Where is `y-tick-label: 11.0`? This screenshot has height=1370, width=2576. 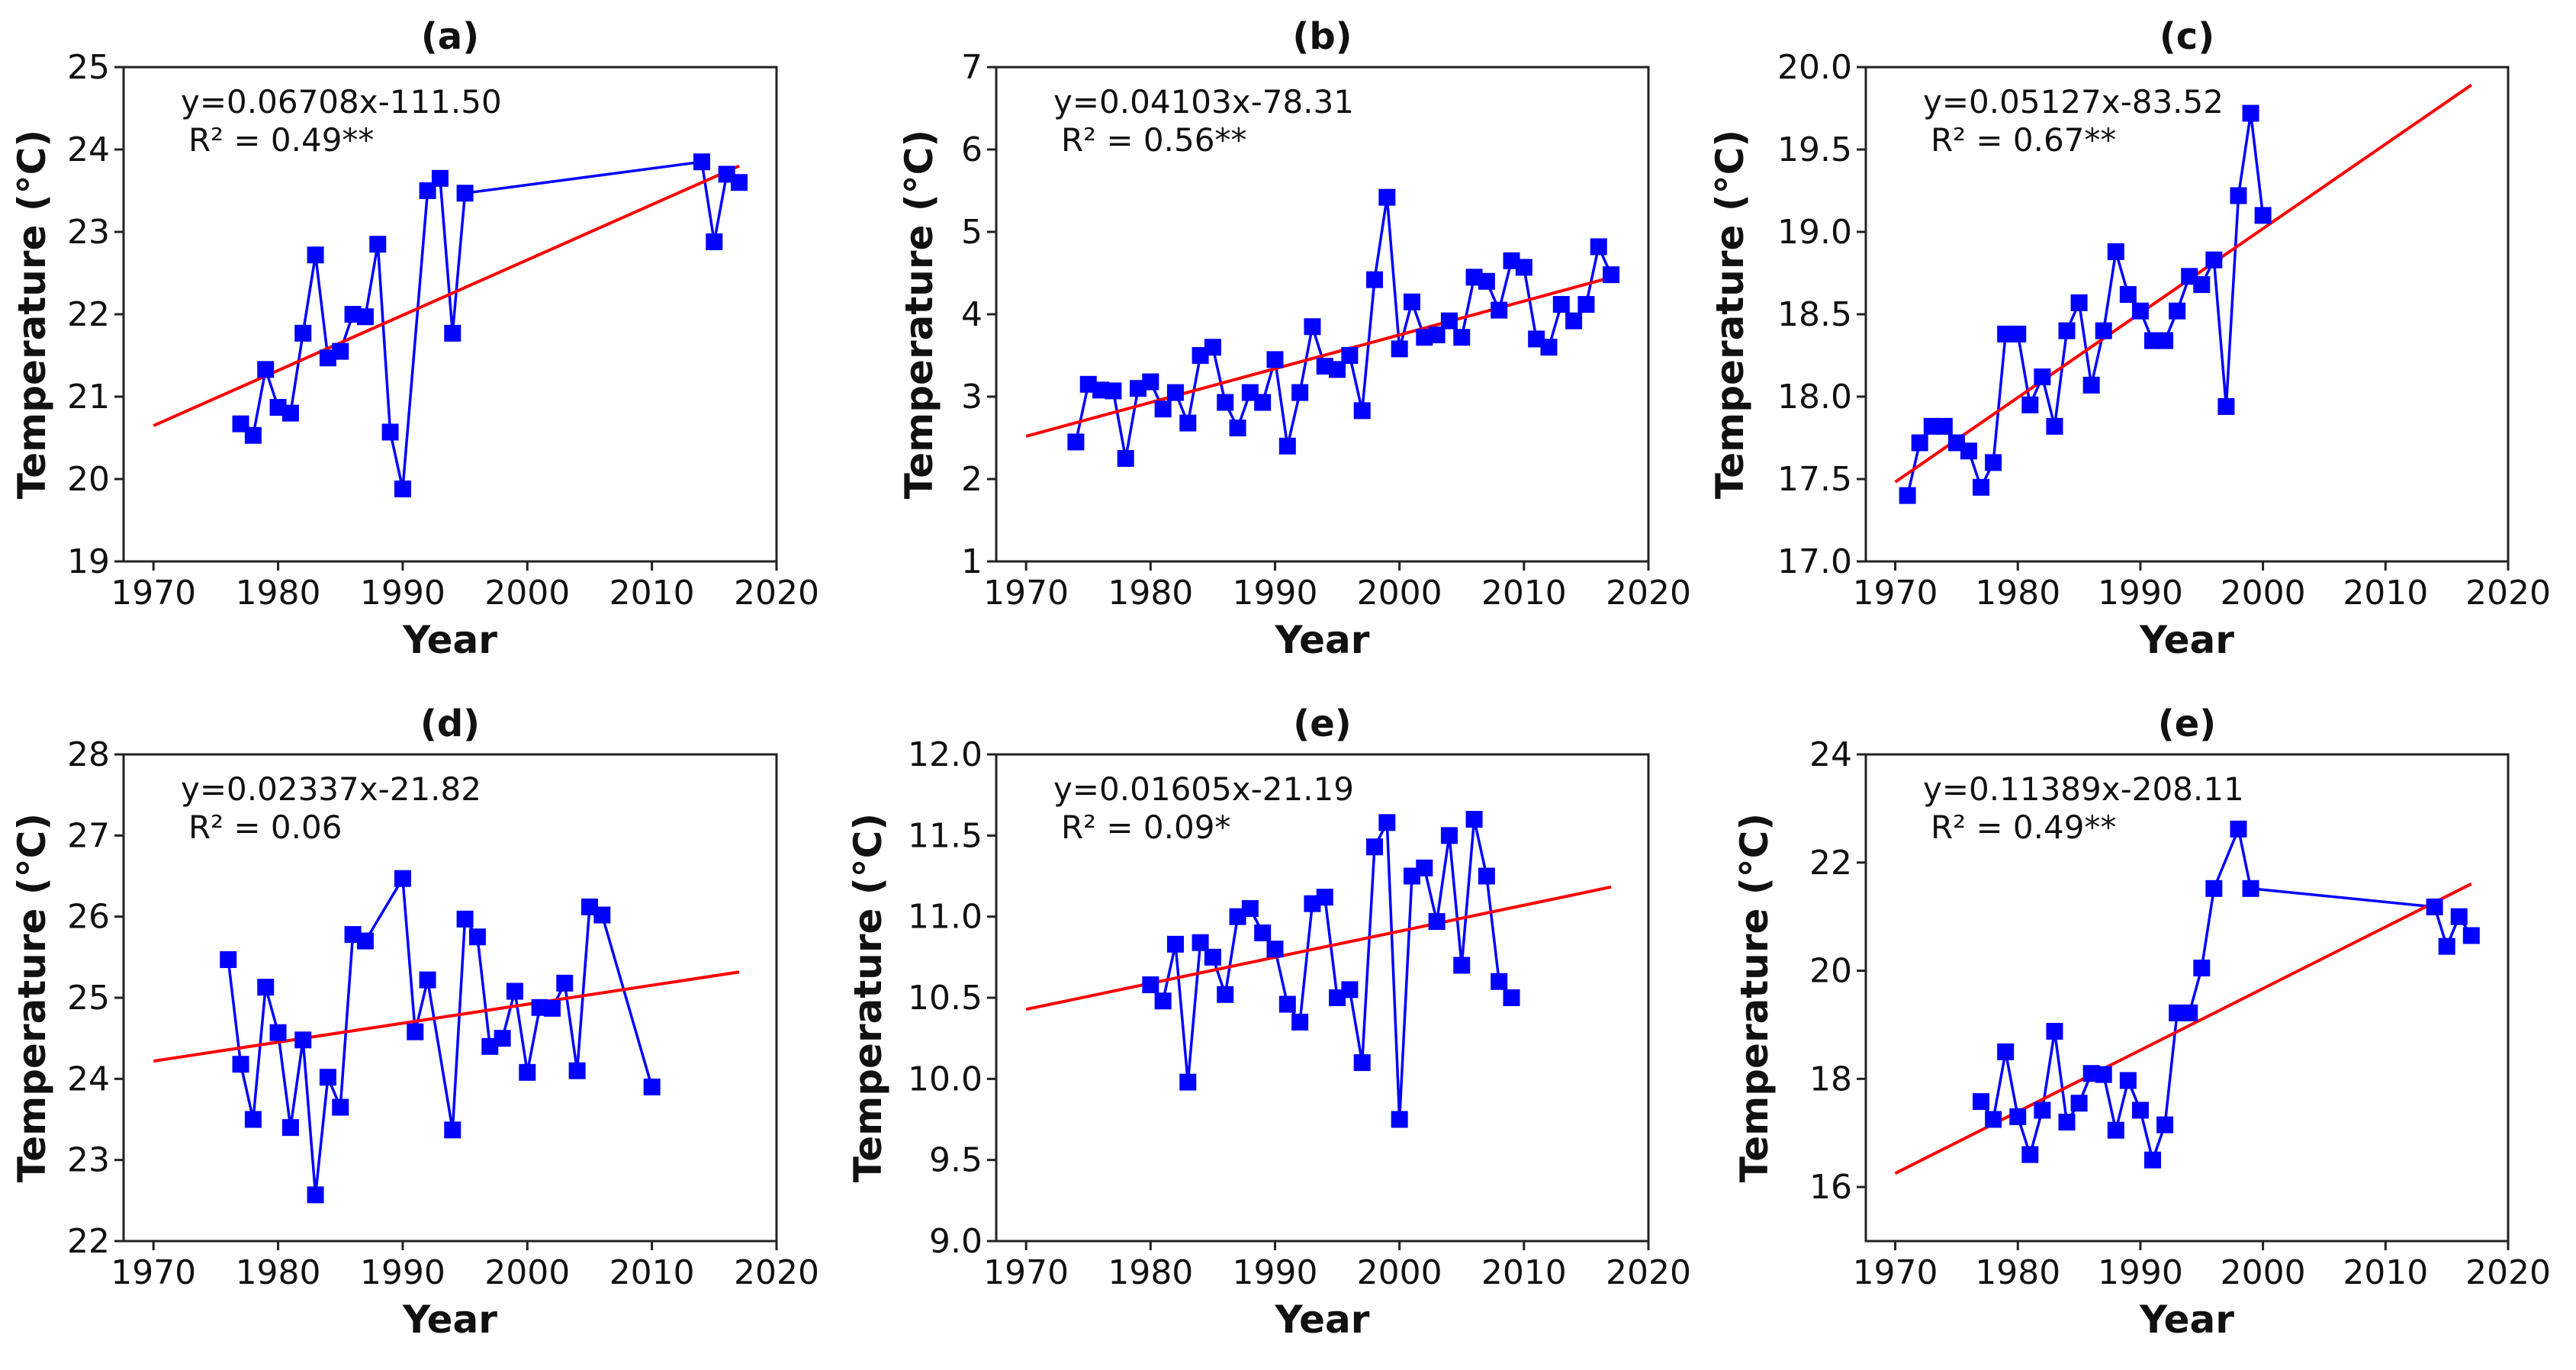 y-tick-label: 11.0 is located at coordinates (945, 918).